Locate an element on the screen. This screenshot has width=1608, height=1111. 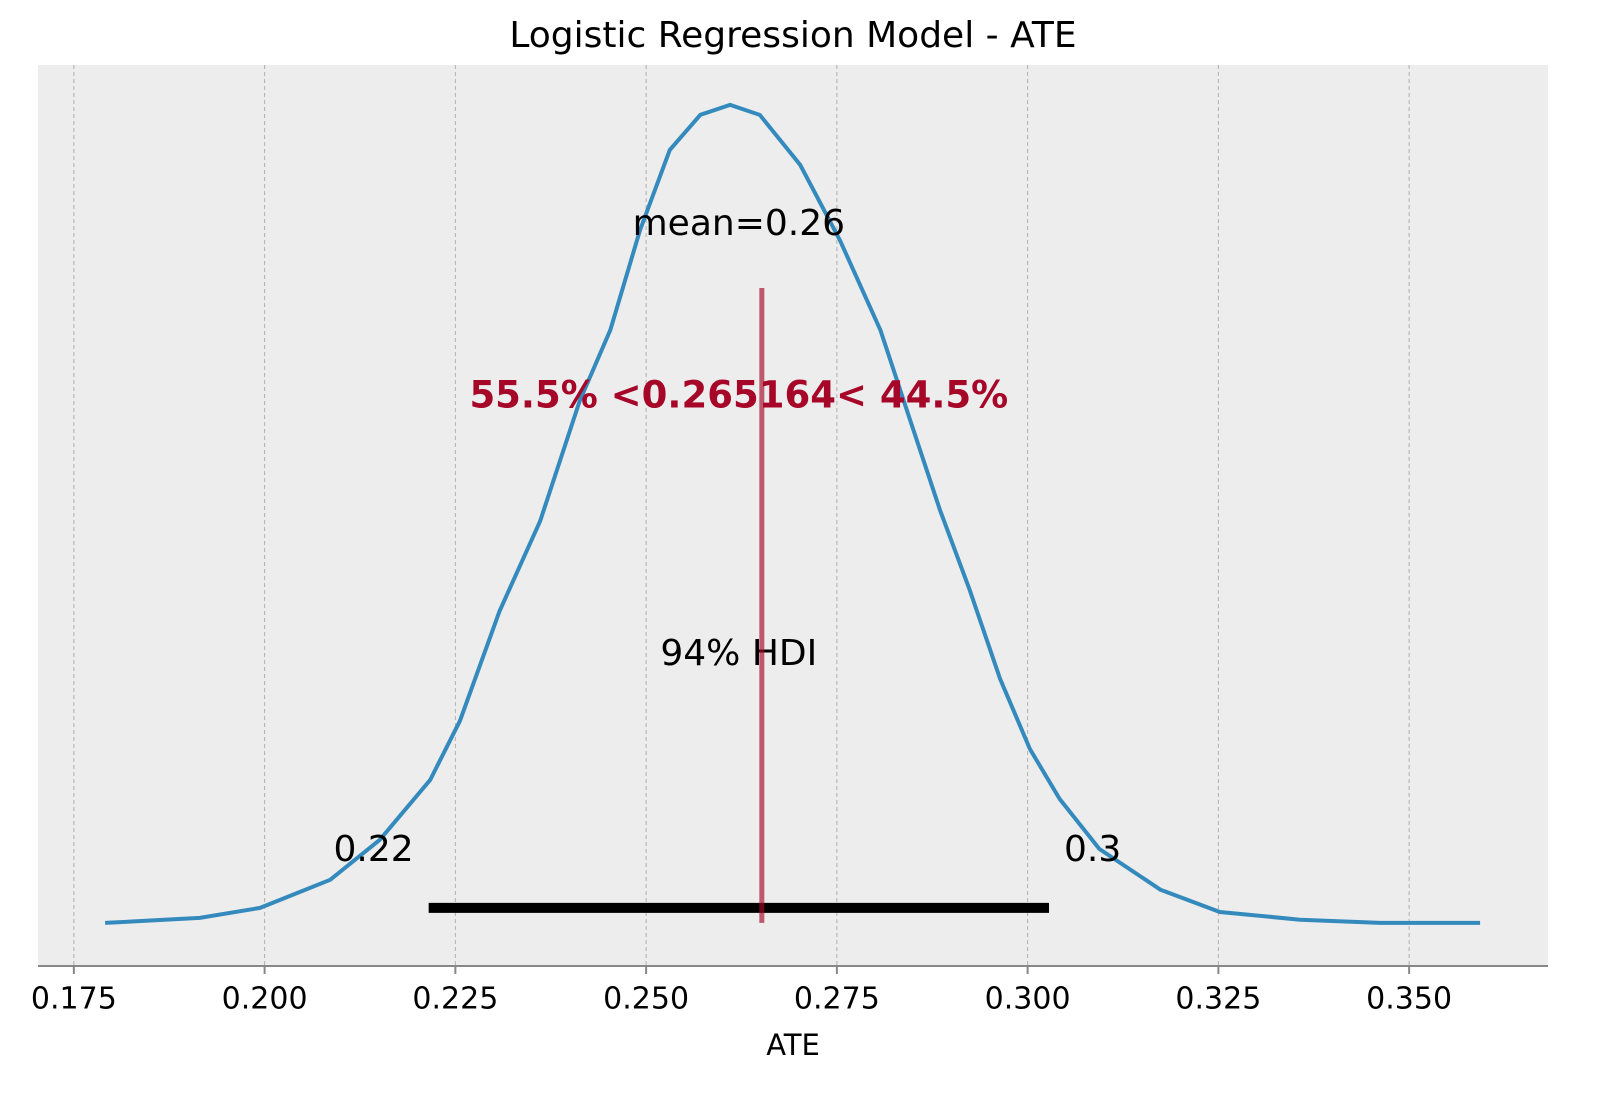
x-tick-label: 0.275 is located at coordinates (837, 999).